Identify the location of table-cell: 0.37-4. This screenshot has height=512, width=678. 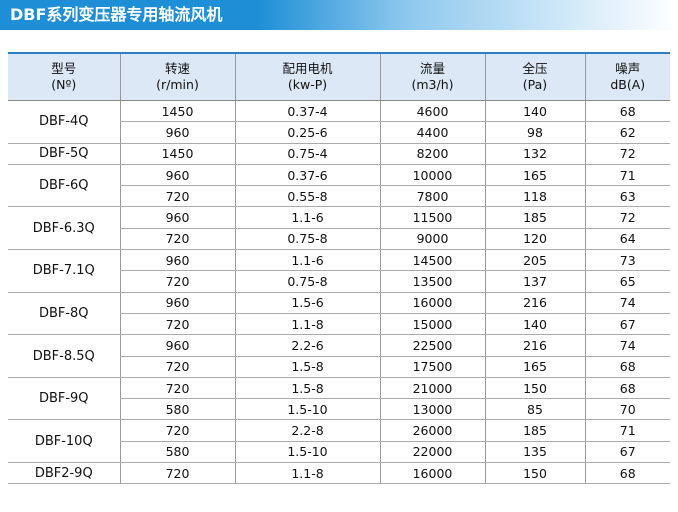
(307, 111).